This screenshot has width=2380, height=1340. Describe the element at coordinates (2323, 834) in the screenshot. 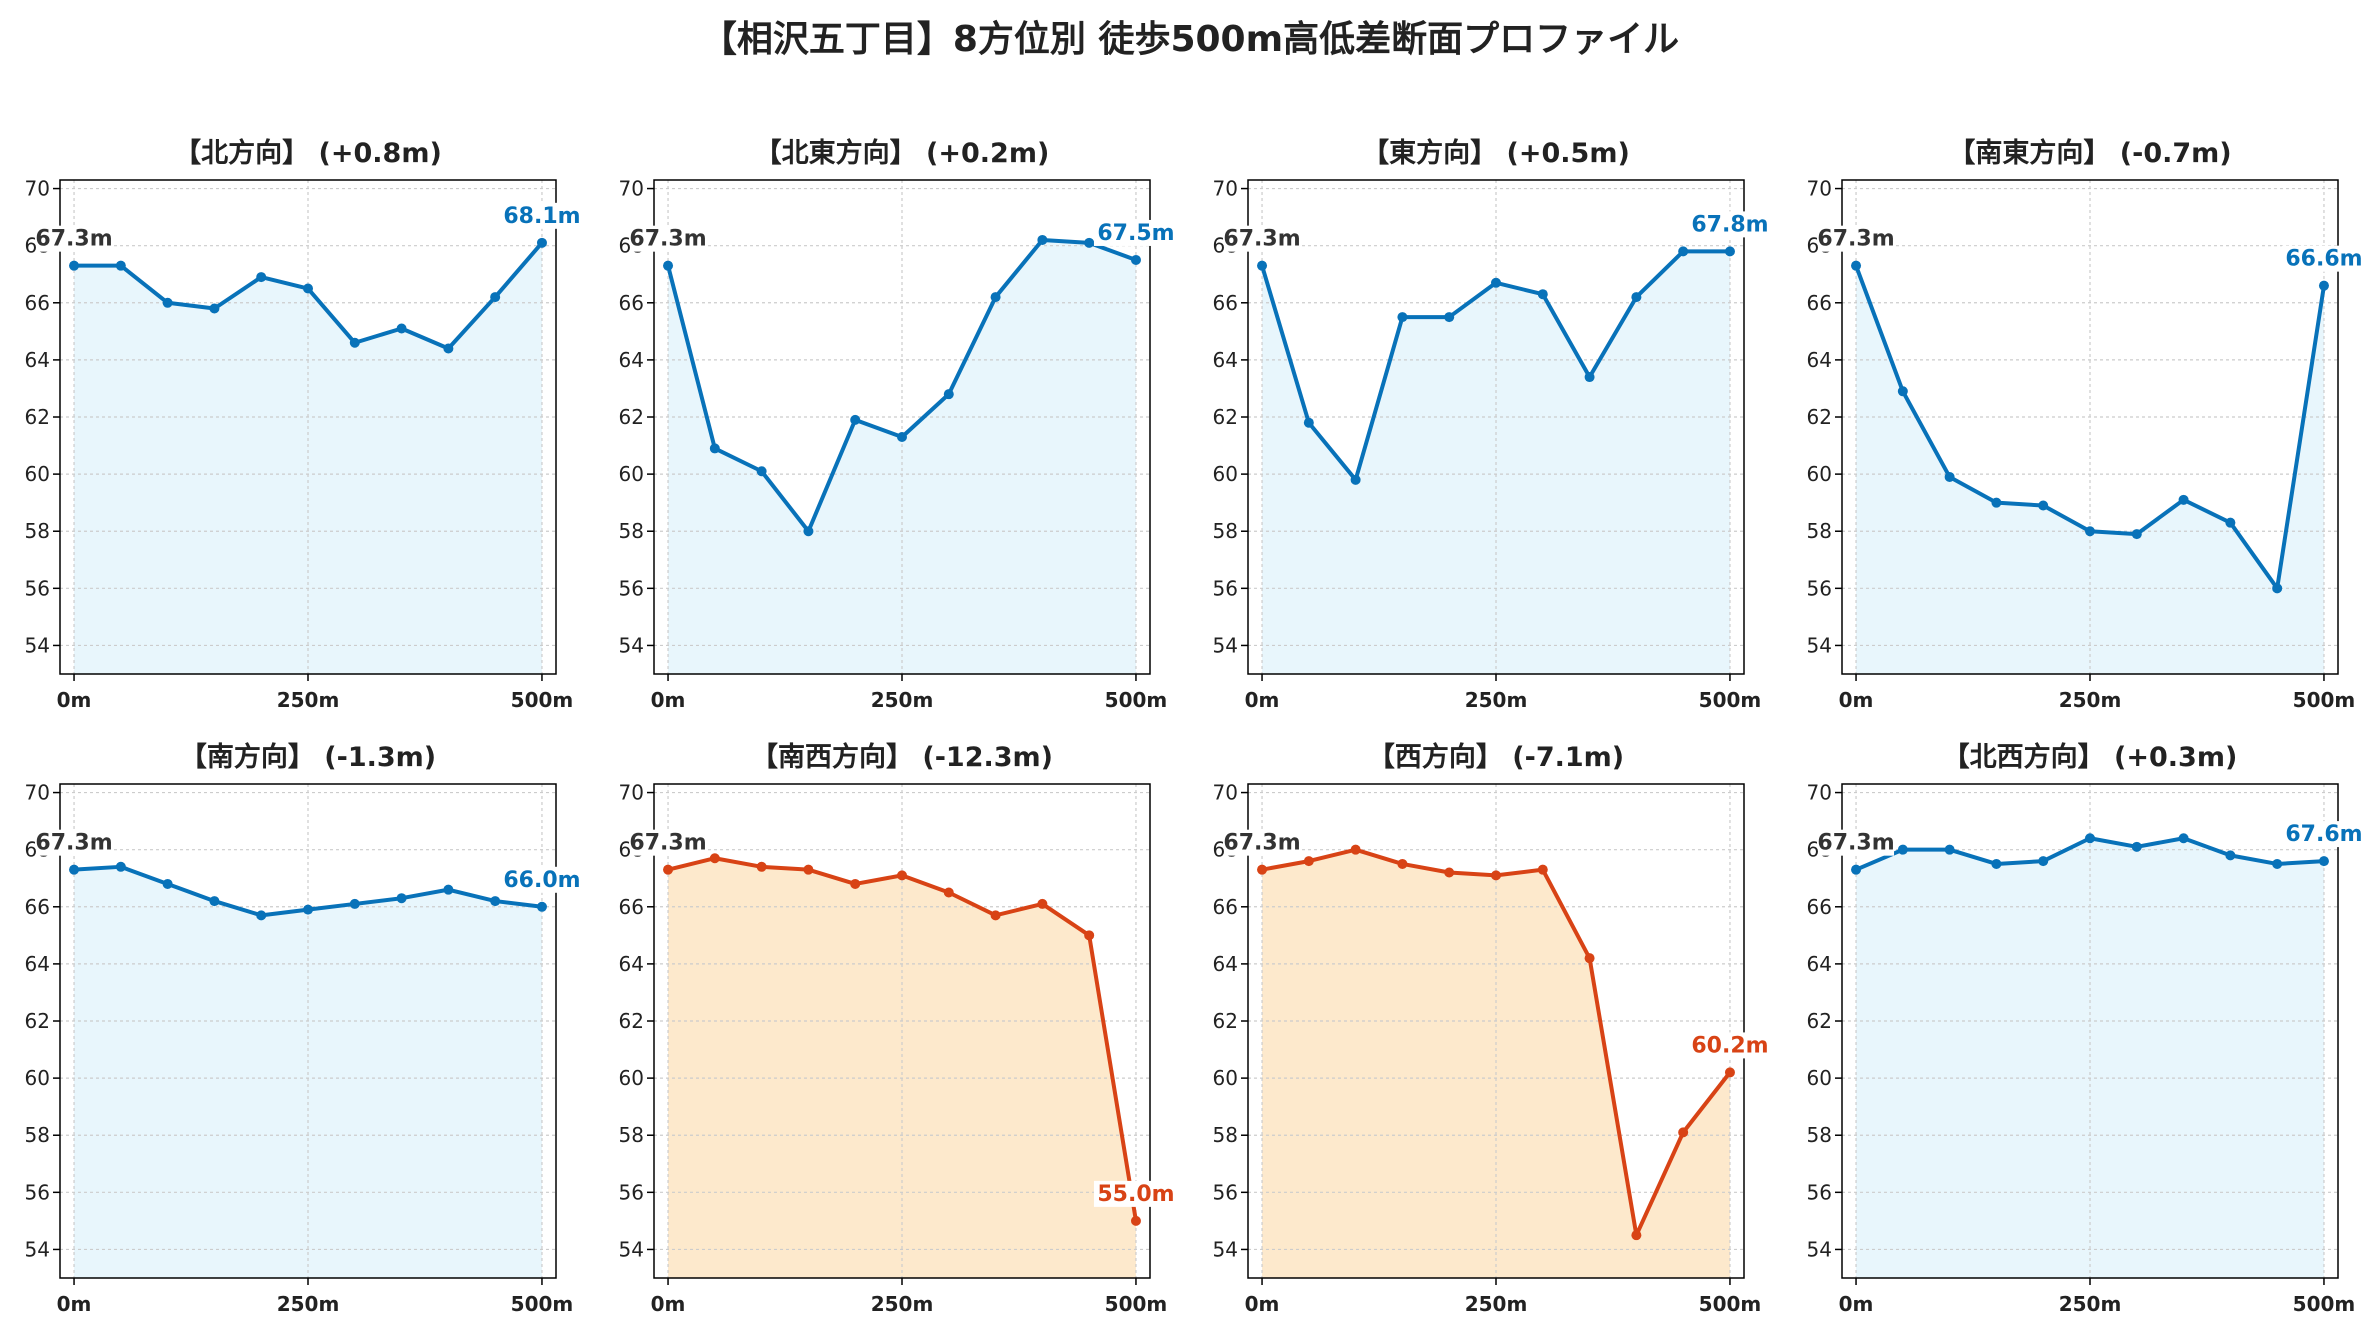

I see `end-label: 67.6m` at that location.